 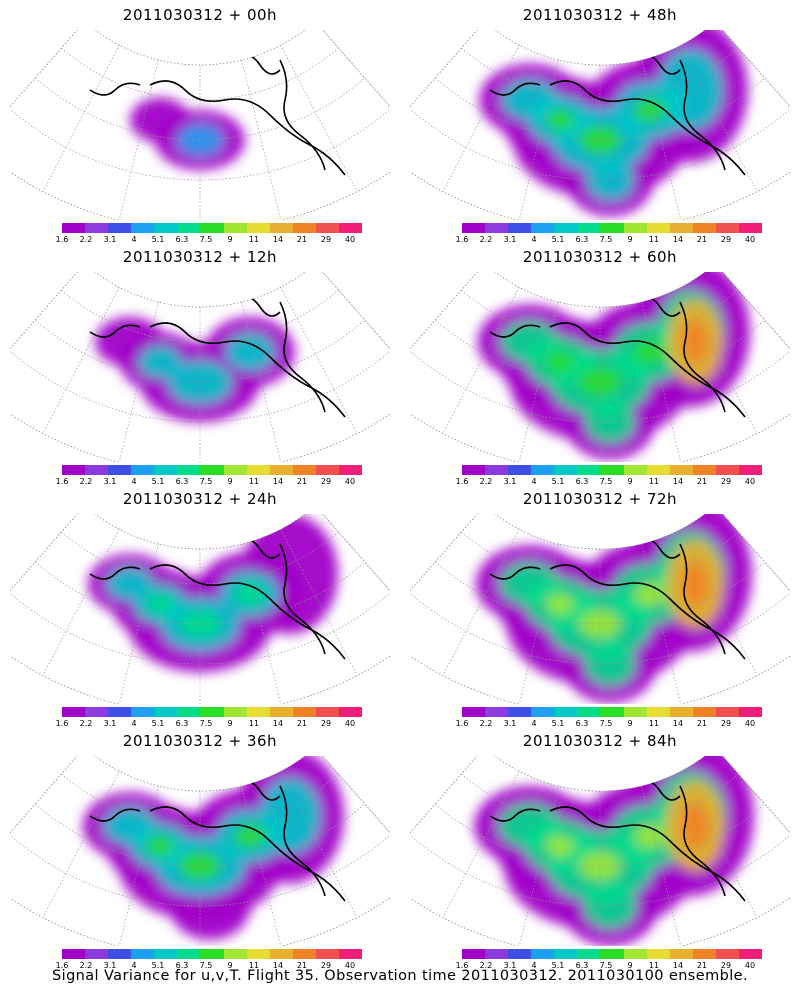 What do you see at coordinates (600, 15) in the screenshot?
I see `panel-title: 2011030312 + 48h` at bounding box center [600, 15].